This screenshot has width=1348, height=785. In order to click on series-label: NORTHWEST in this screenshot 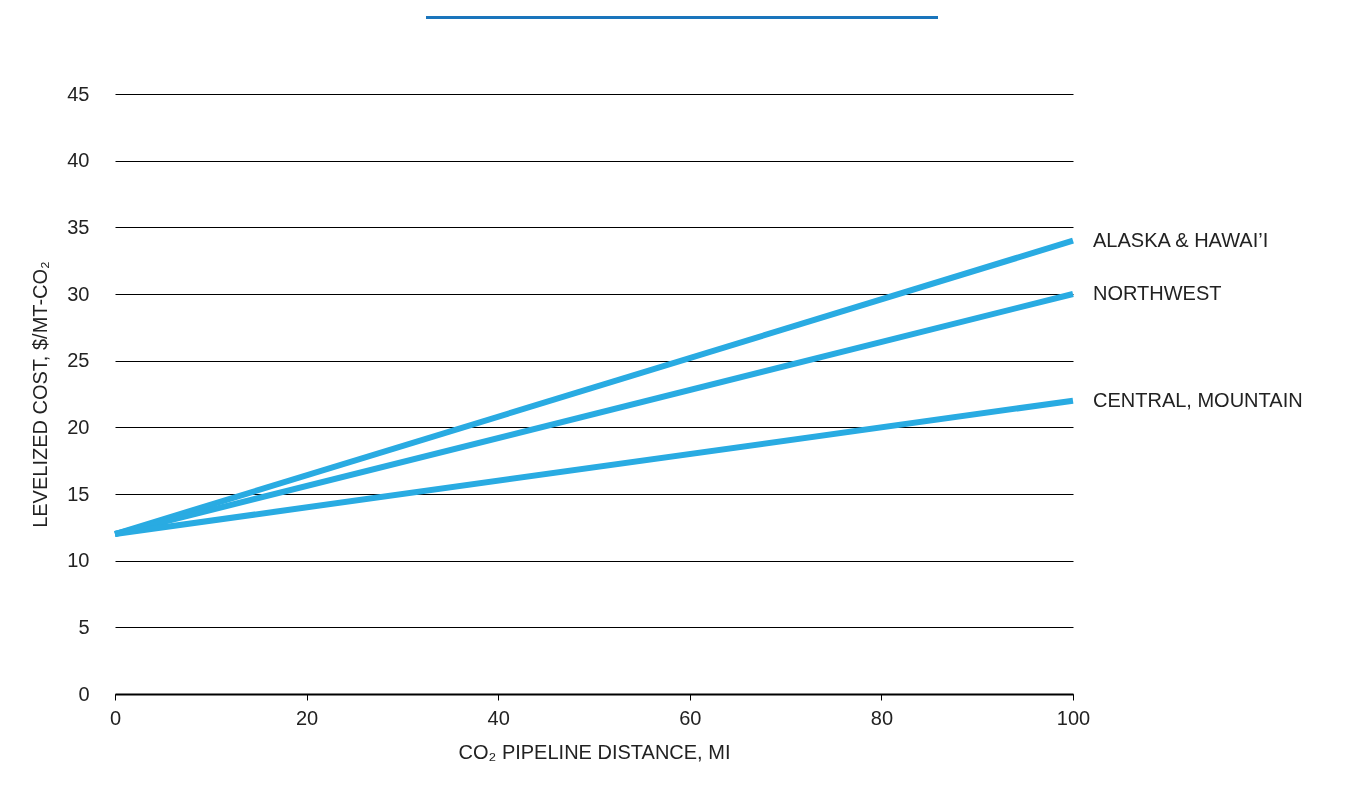, I will do `click(1157, 293)`.